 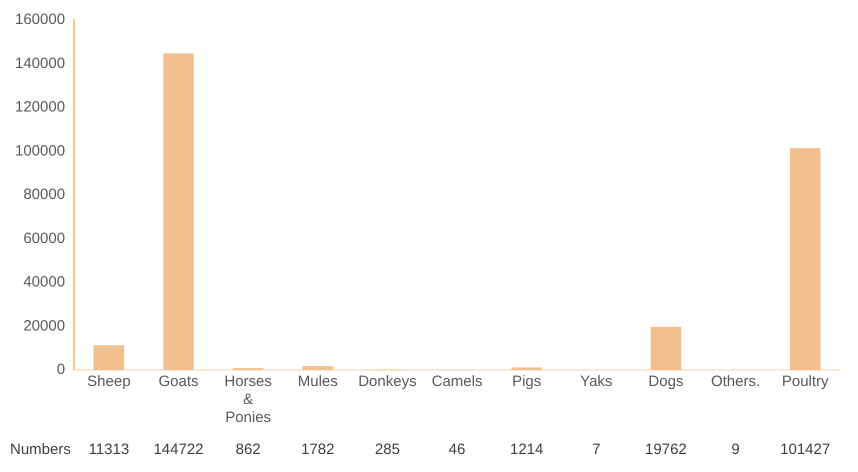 I want to click on x-tick-label: Yaks, so click(x=596, y=381).